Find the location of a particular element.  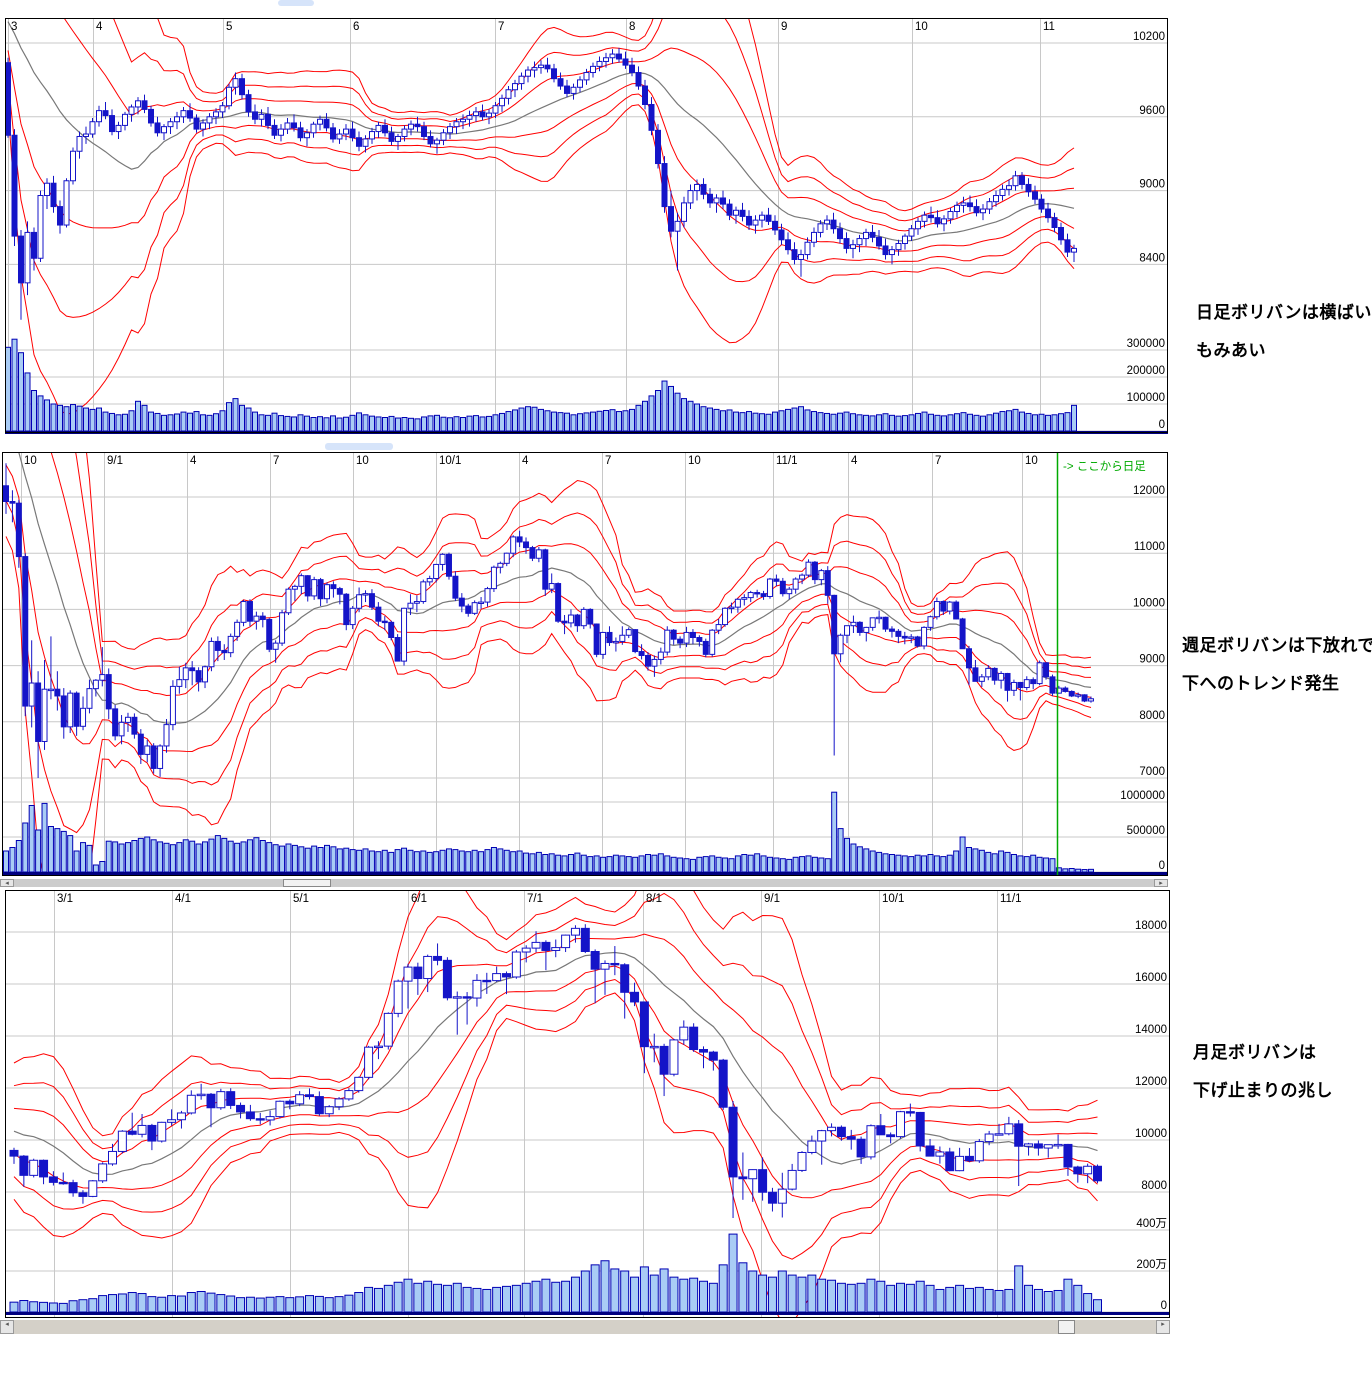

annotation-weekly-line2: 下へのトレンド発生 is located at coordinates (1261, 683).